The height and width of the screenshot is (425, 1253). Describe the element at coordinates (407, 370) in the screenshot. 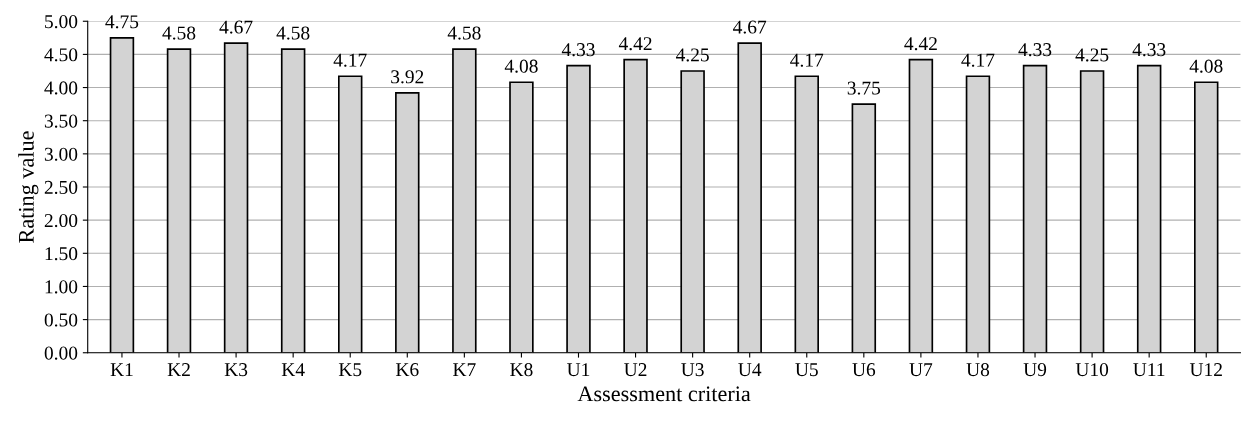

I see `x-tick-label: K6` at that location.